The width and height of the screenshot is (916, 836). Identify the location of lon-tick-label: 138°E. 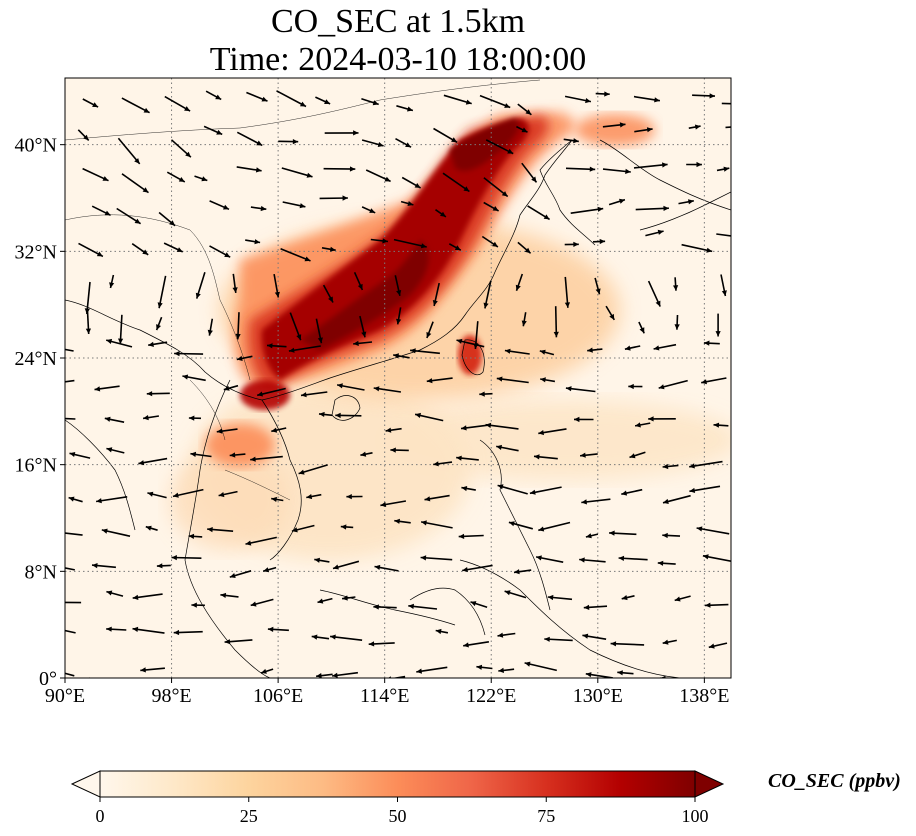
(704, 696).